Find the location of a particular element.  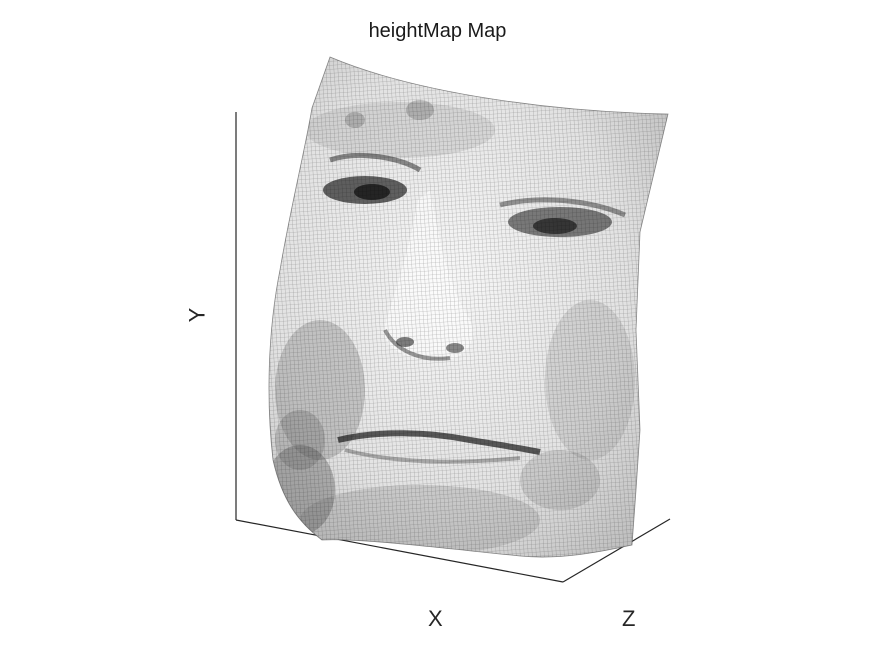

x-axis-line is located at coordinates (399, 551).